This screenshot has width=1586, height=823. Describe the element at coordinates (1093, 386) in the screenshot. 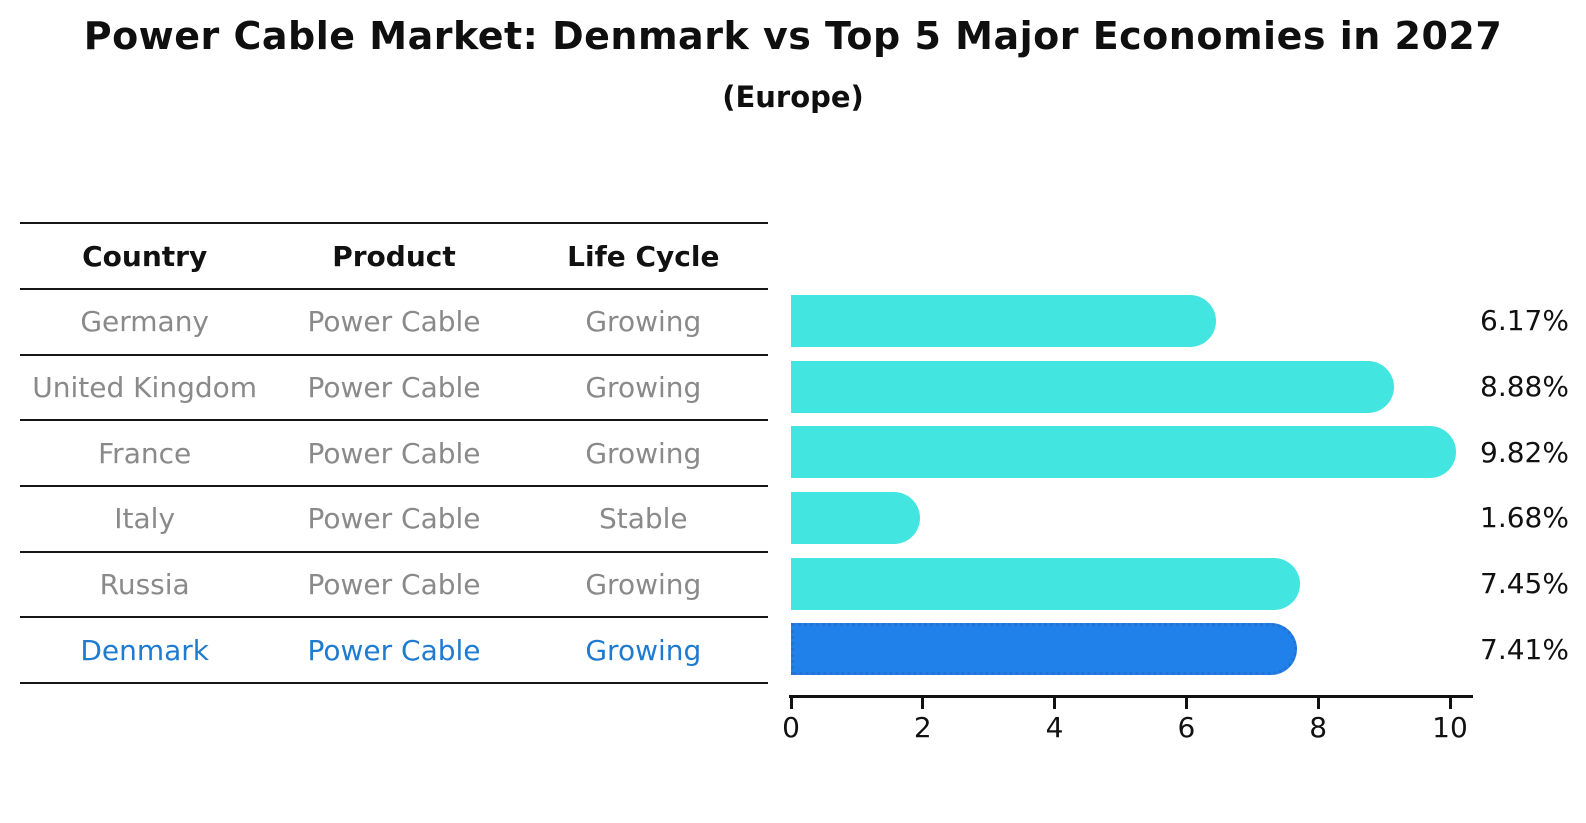

I see `bar-united-kingdom` at that location.